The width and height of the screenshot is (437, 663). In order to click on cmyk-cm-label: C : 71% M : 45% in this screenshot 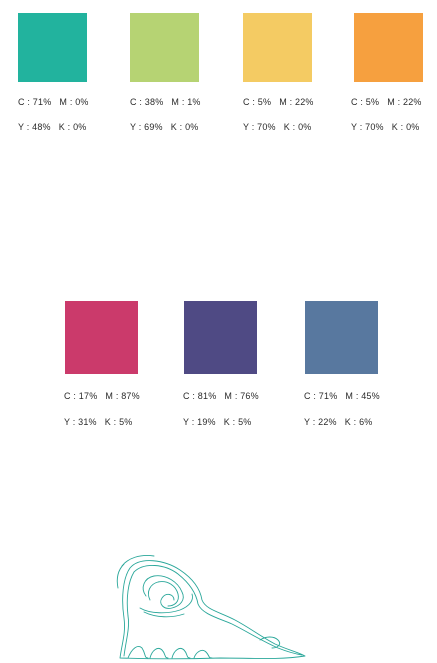, I will do `click(342, 396)`.